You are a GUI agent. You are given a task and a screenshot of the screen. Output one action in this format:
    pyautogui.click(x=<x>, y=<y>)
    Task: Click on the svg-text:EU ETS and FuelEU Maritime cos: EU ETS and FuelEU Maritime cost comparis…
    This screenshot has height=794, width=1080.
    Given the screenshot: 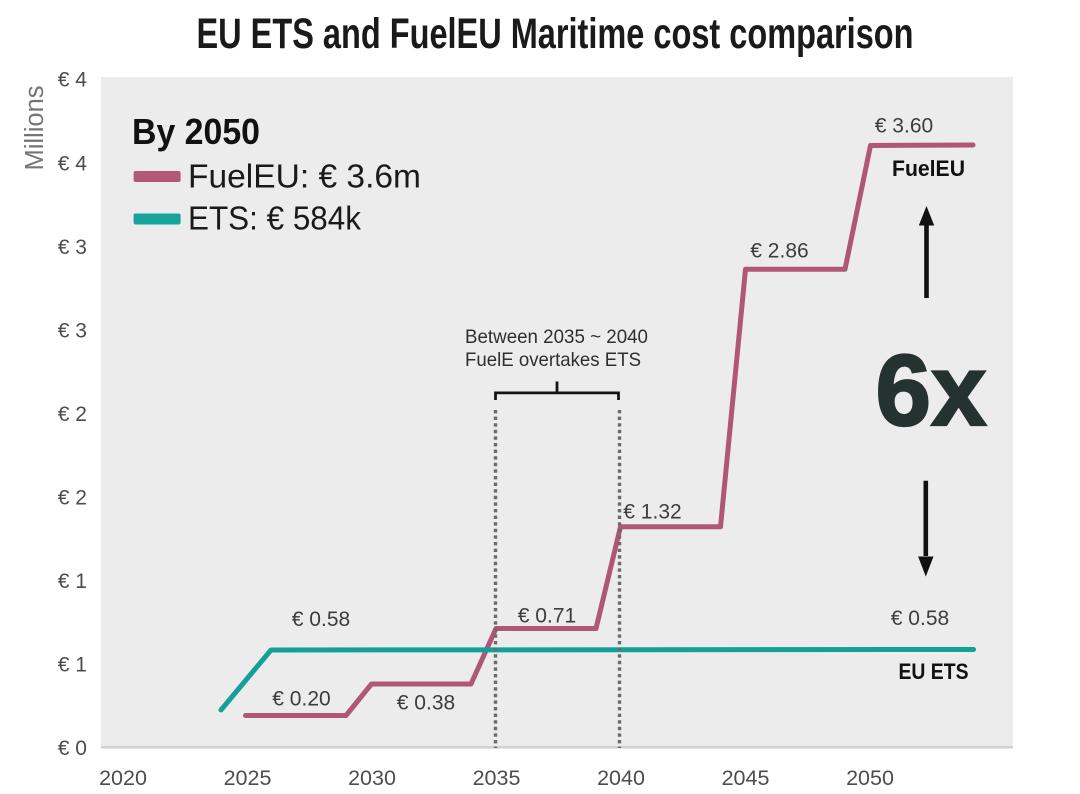 What is the action you would take?
    pyautogui.click(x=555, y=34)
    